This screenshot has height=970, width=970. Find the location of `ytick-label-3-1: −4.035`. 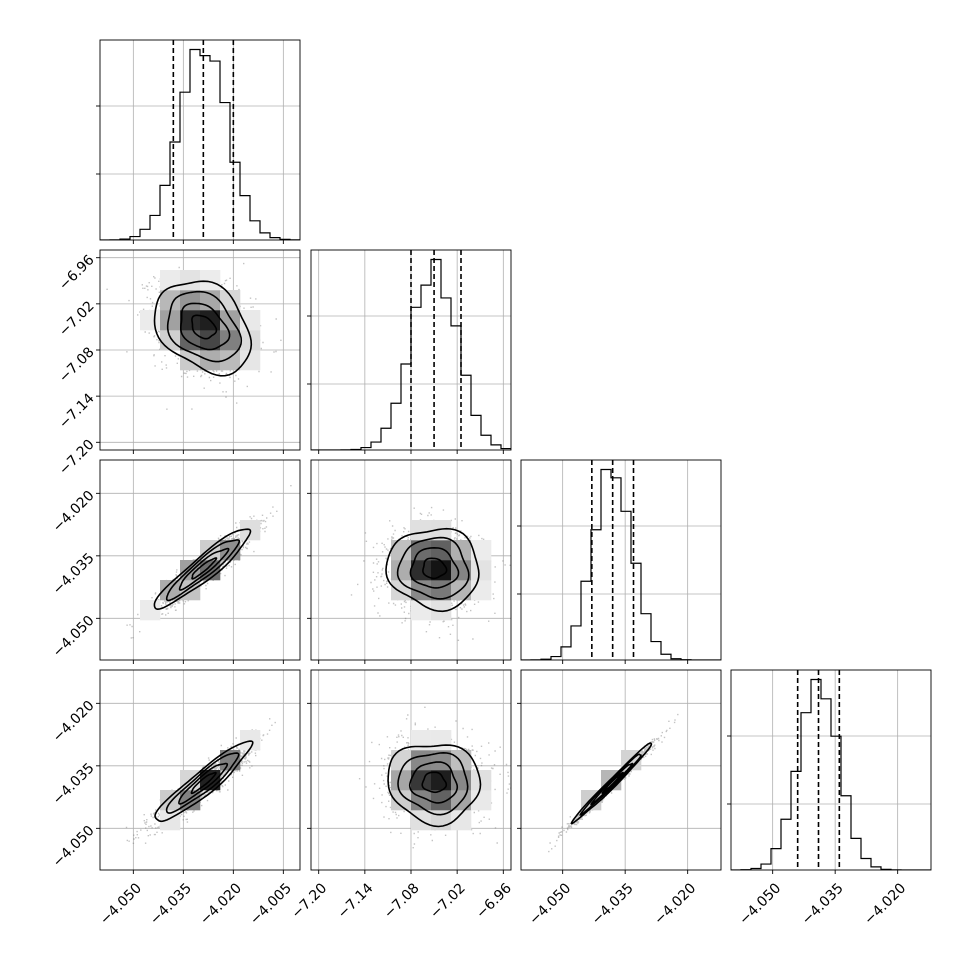

ytick-label-3-1: −4.035 is located at coordinates (74, 784).